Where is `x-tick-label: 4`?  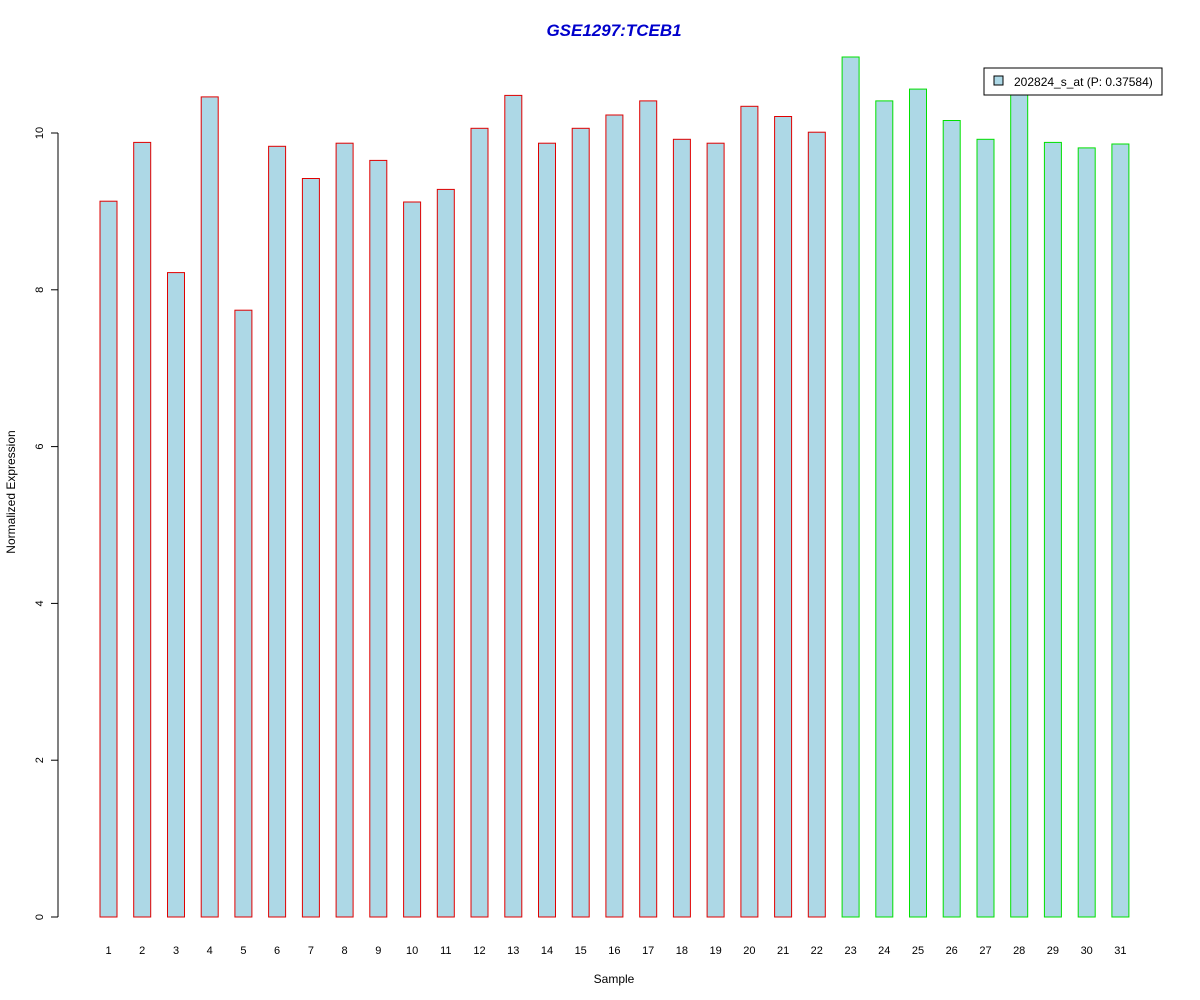
x-tick-label: 4 is located at coordinates (210, 951).